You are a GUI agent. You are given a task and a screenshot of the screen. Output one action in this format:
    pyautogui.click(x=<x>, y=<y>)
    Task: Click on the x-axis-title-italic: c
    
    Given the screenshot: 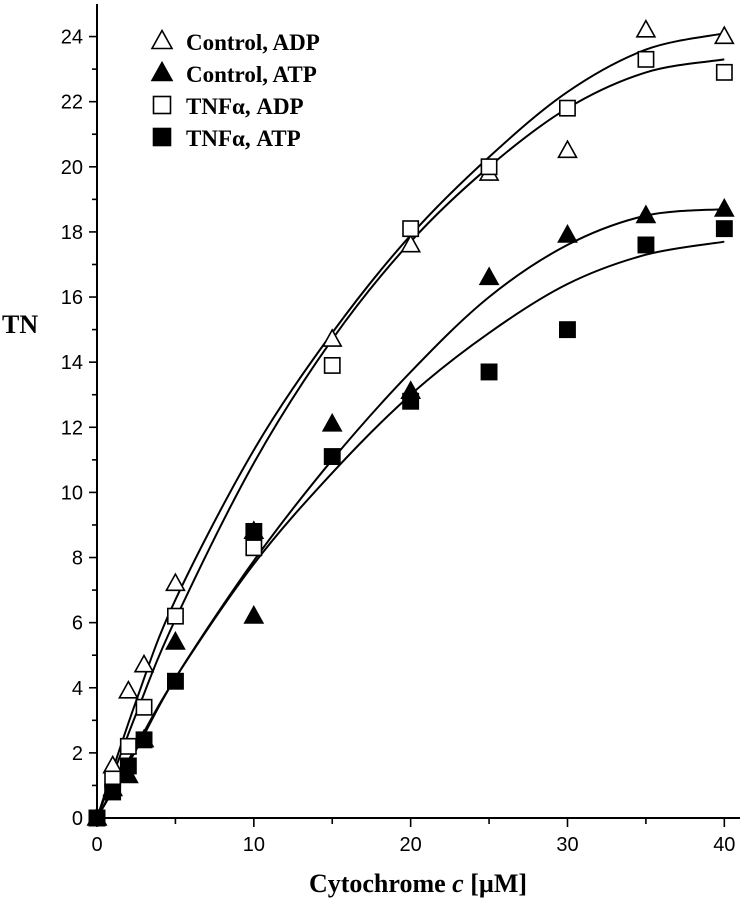 What is the action you would take?
    pyautogui.click(x=458, y=883)
    